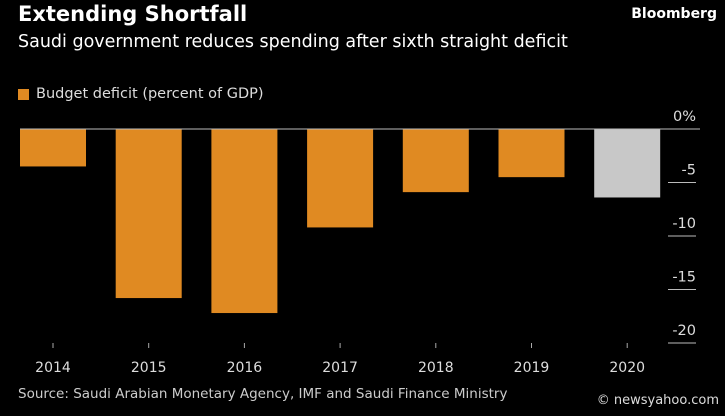  Describe the element at coordinates (340, 178) in the screenshot. I see `bar-2017` at that location.